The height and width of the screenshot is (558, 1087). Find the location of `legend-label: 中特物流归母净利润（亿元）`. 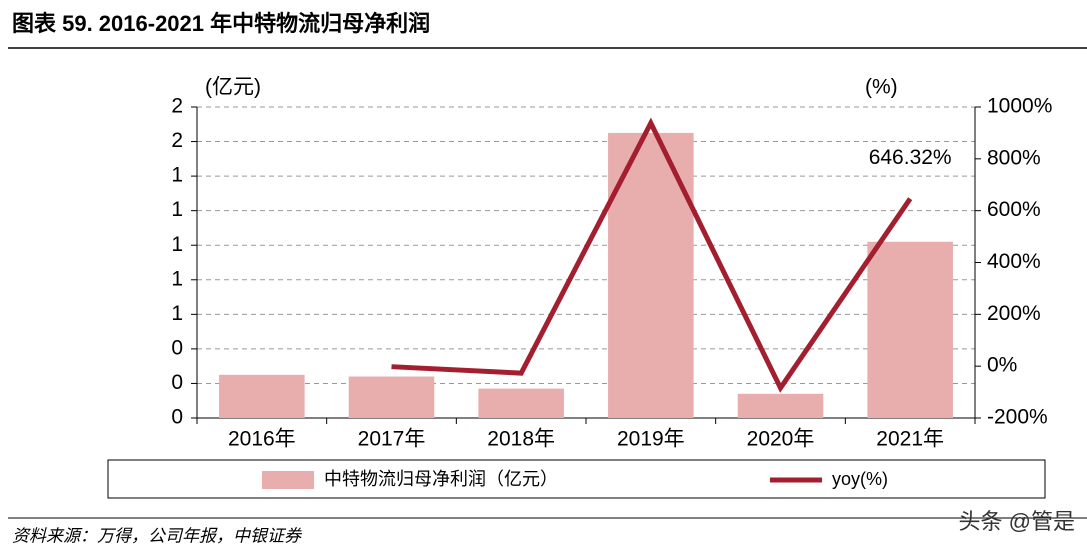

legend-label: 中特物流归母净利润（亿元） is located at coordinates (441, 479).